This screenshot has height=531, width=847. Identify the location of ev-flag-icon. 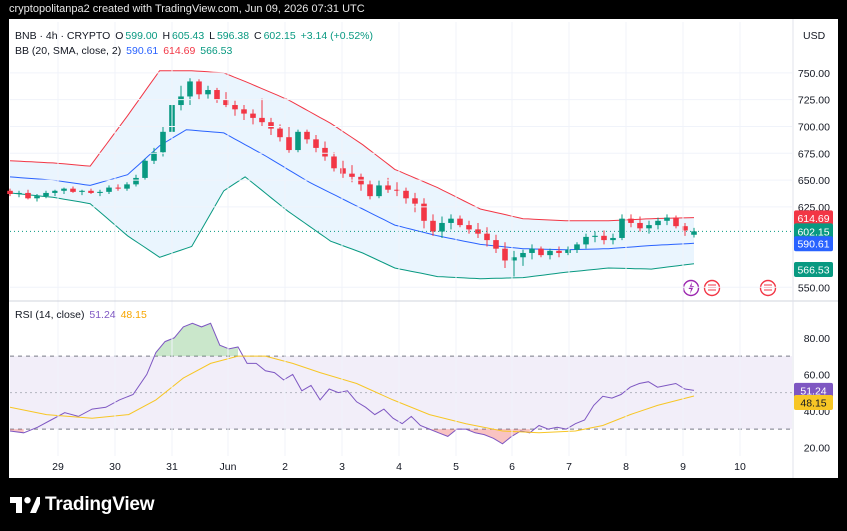
(768, 288).